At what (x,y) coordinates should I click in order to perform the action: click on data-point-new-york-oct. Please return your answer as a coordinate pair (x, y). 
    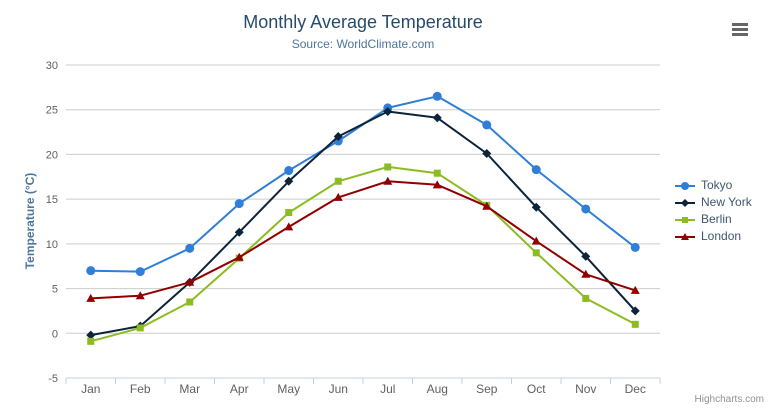
    Looking at the image, I should click on (536, 207).